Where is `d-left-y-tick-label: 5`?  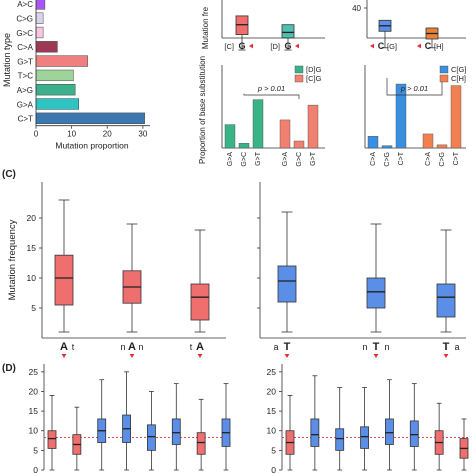
d-left-y-tick-label: 5 is located at coordinates (35, 450).